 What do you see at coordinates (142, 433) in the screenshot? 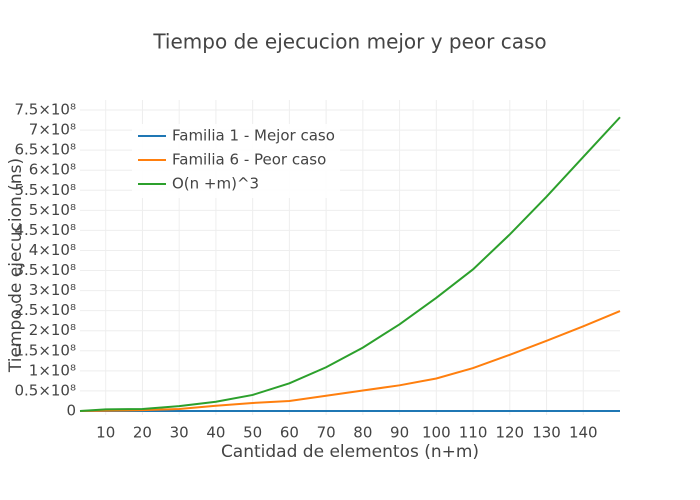
I see `x-tick-label: 20` at bounding box center [142, 433].